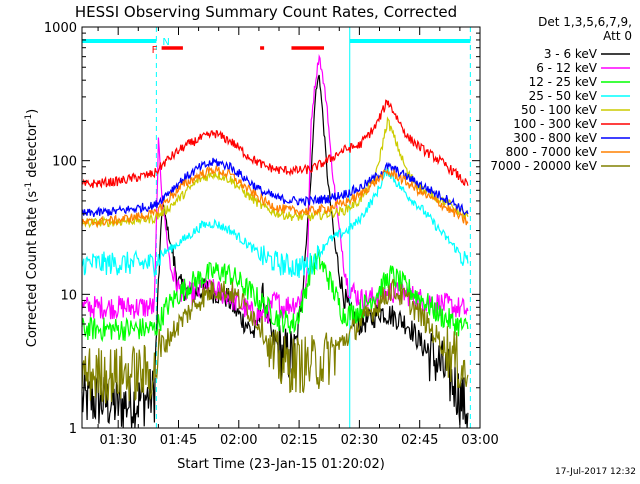 This screenshot has width=640, height=484. I want to click on legend-label-3: 25 - 50 keV, so click(563, 96).